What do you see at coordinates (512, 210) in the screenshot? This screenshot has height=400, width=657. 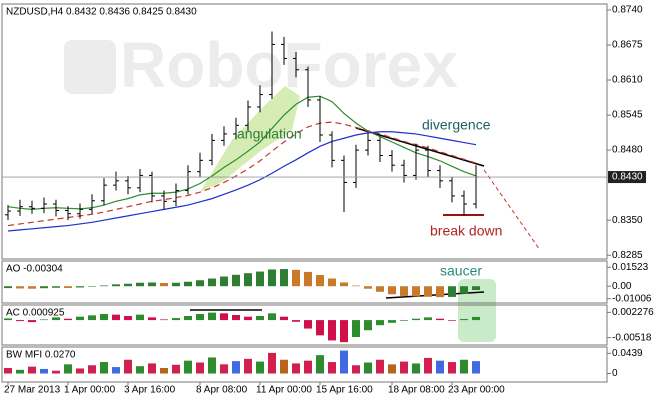 I see `projection-line` at bounding box center [512, 210].